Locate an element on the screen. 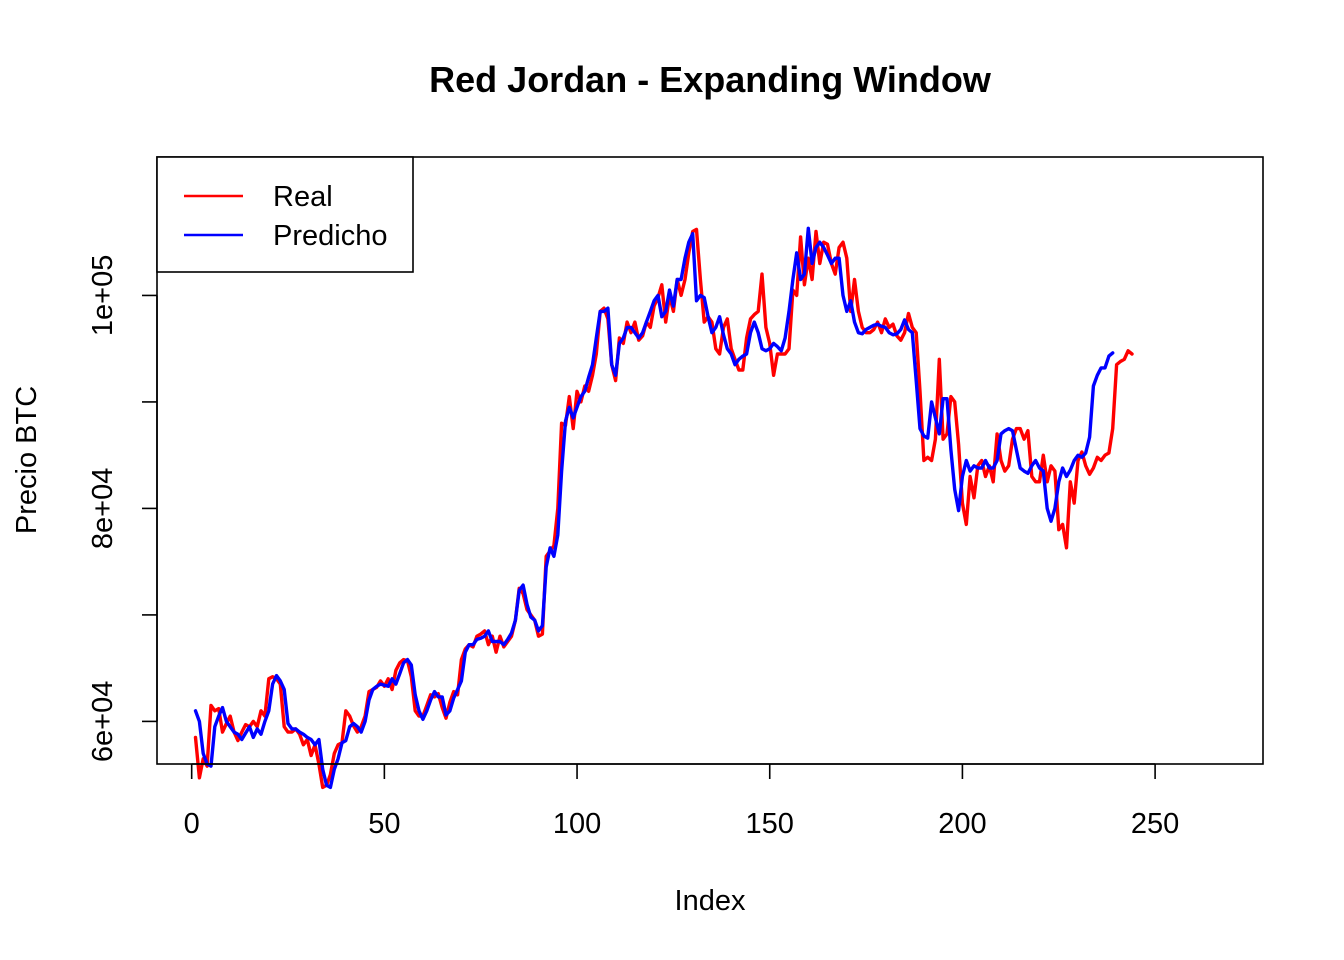 This screenshot has height=960, width=1344. x-tick-label: 250 is located at coordinates (1155, 824).